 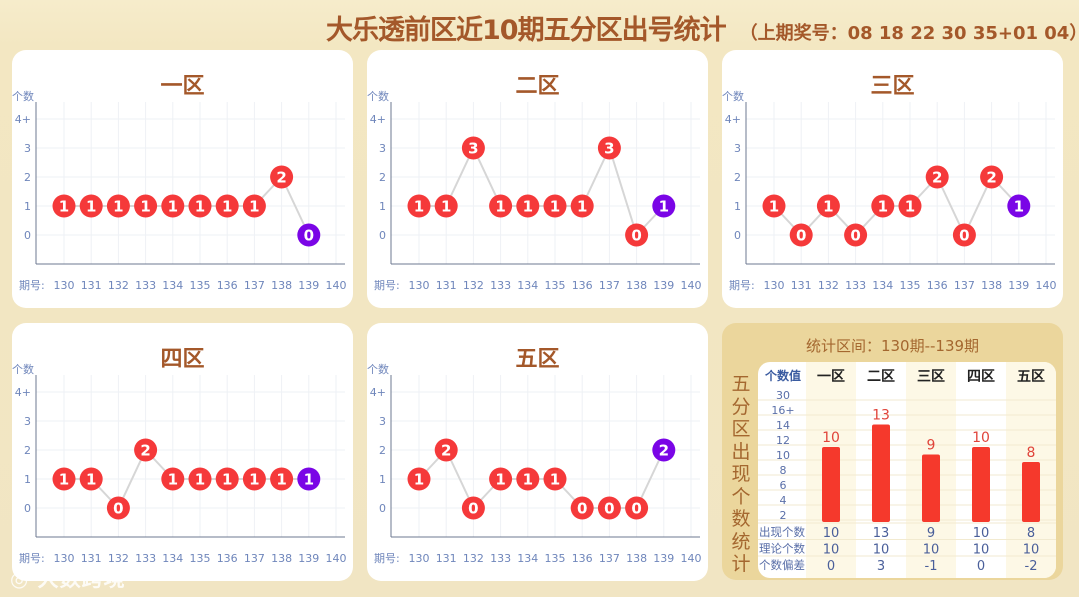 What do you see at coordinates (881, 566) in the screenshot?
I see `row-value: 3` at bounding box center [881, 566].